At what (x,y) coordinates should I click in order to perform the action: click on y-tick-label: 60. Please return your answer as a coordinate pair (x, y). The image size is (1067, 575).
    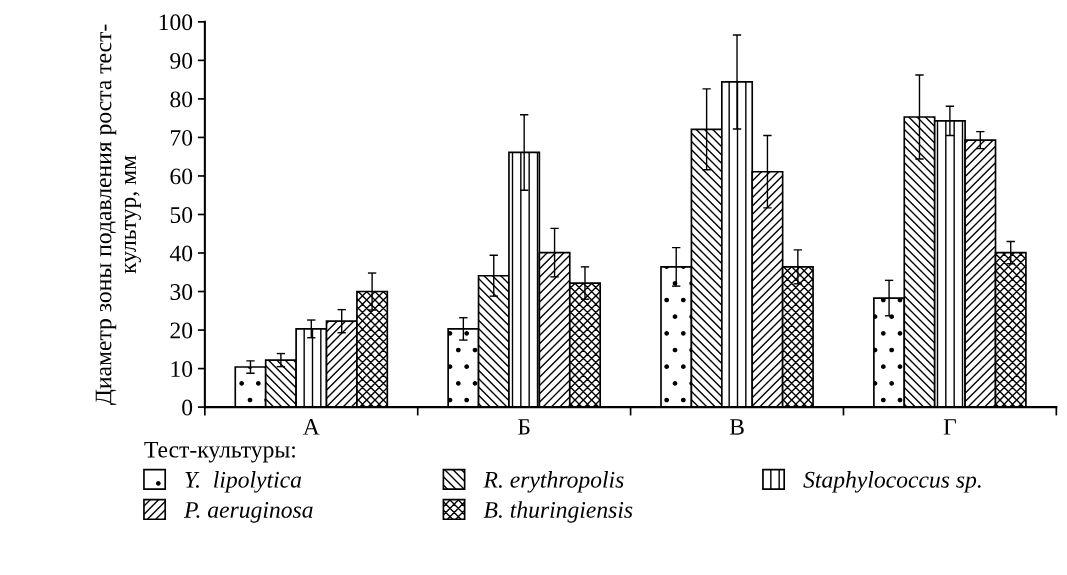
    Looking at the image, I should click on (181, 176).